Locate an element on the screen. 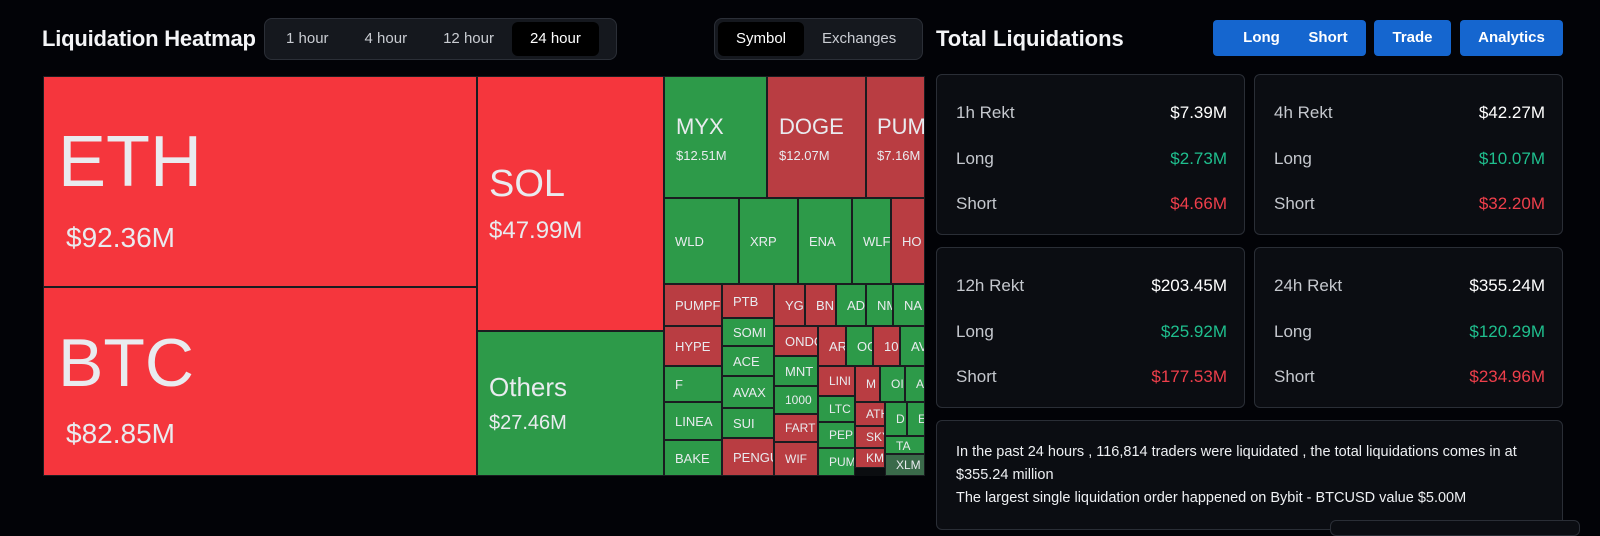  tile-ath: ATH is located at coordinates (870, 414).